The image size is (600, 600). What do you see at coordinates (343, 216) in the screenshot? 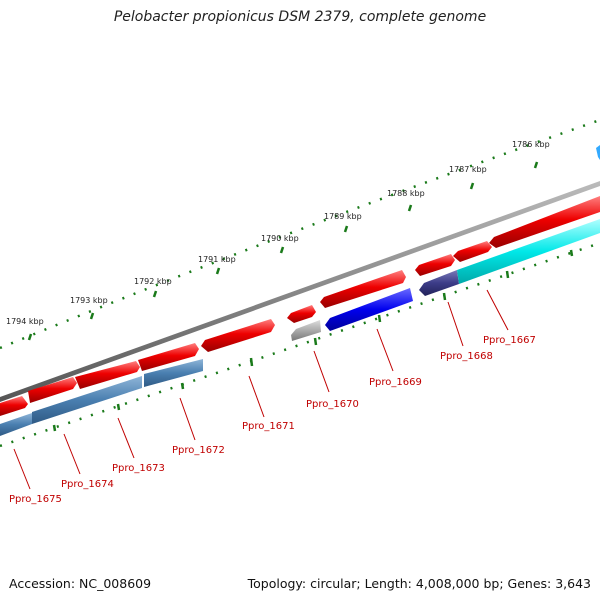
I see `kbp-label: 1789 kbp` at bounding box center [343, 216].